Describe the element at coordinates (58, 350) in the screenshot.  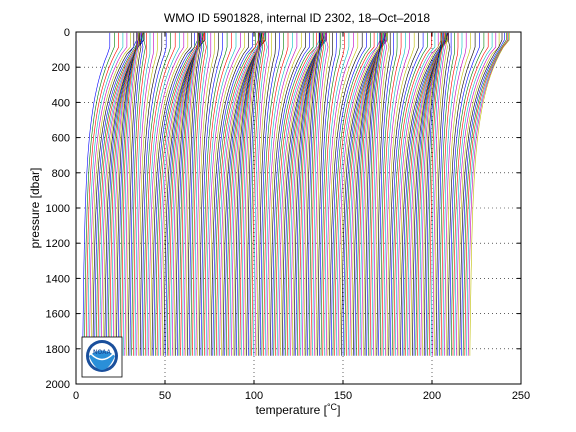
I see `y-tick-label: 1800` at that location.